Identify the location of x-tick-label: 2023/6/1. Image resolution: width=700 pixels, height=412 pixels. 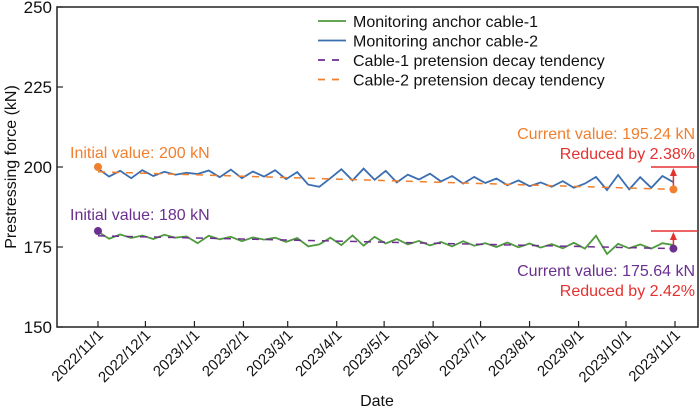
(415, 353).